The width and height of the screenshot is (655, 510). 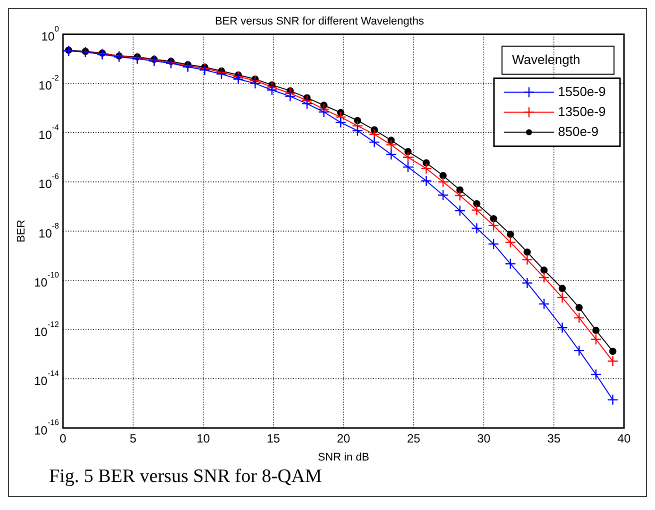 I want to click on legend-label: 1350e-9, so click(x=582, y=111).